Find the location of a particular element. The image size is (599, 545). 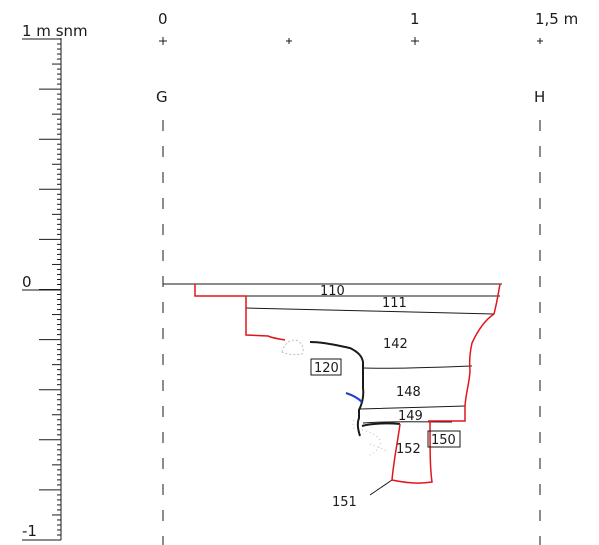

scale-bottom-label: -1 is located at coordinates (29, 531).